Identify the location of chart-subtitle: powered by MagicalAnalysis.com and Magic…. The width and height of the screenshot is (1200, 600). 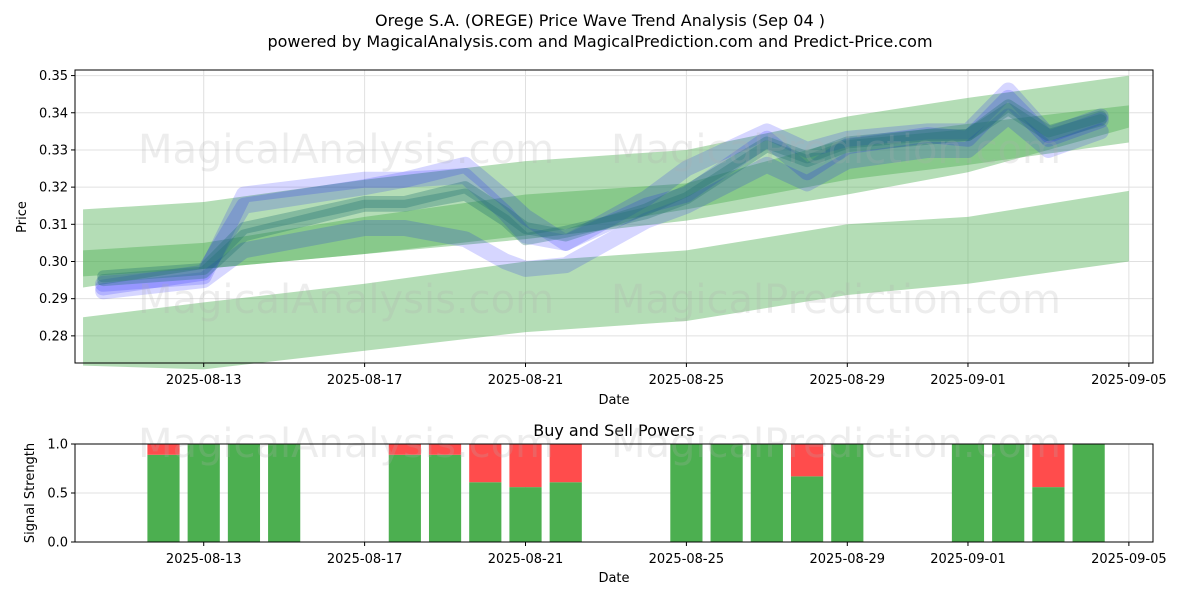
(599, 41).